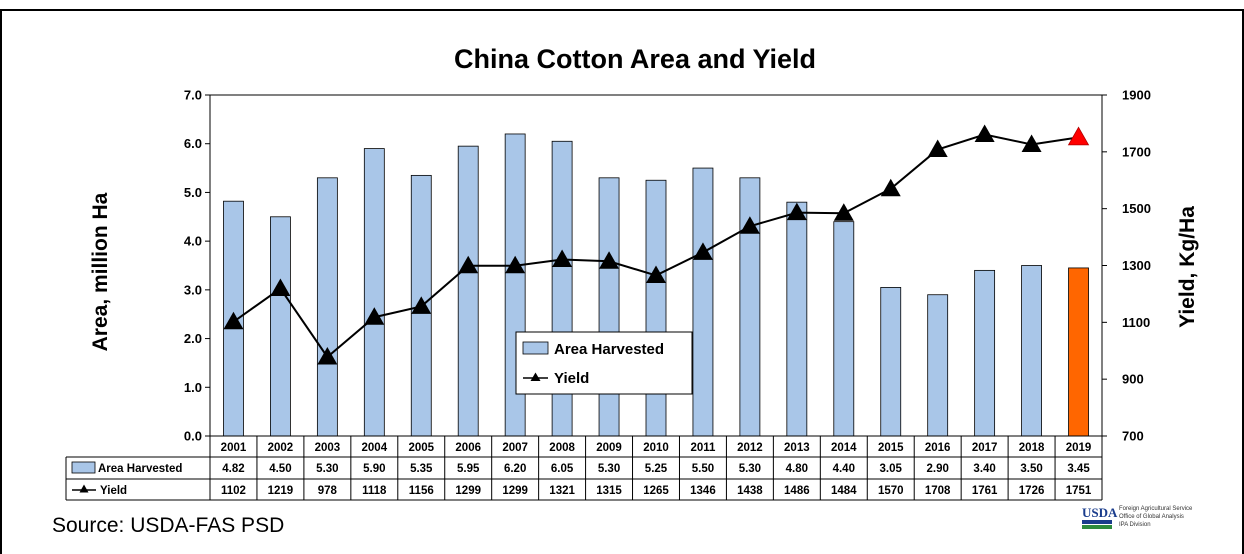 This screenshot has height=554, width=1244. I want to click on table-yield-2013: 1486, so click(797, 491).